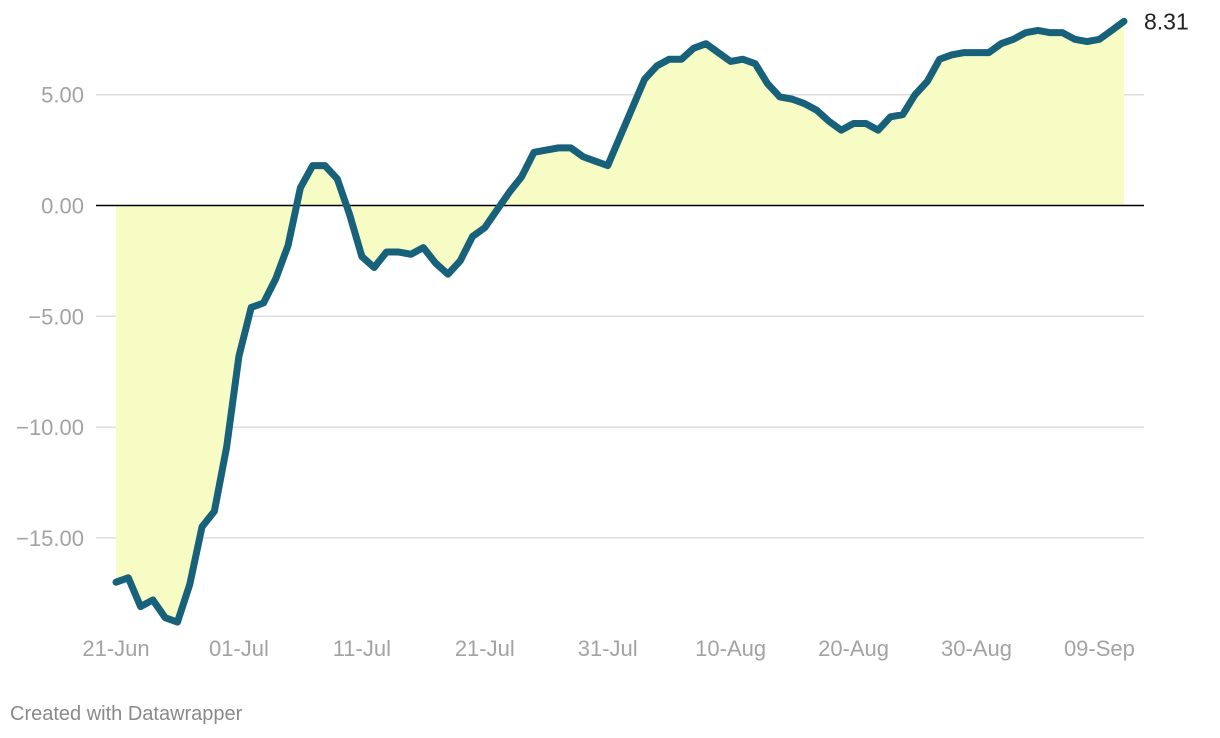 This screenshot has height=738, width=1220. Describe the element at coordinates (50, 427) in the screenshot. I see `y-tick-label: −10.00` at that location.